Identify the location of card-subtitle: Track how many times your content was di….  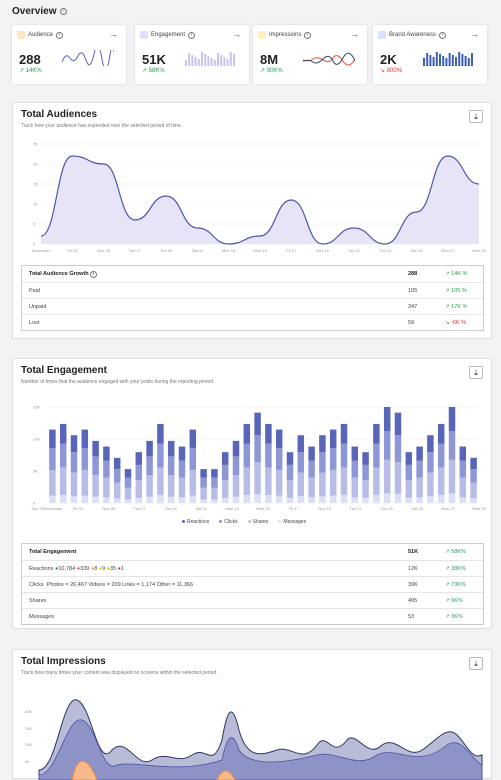
(119, 673).